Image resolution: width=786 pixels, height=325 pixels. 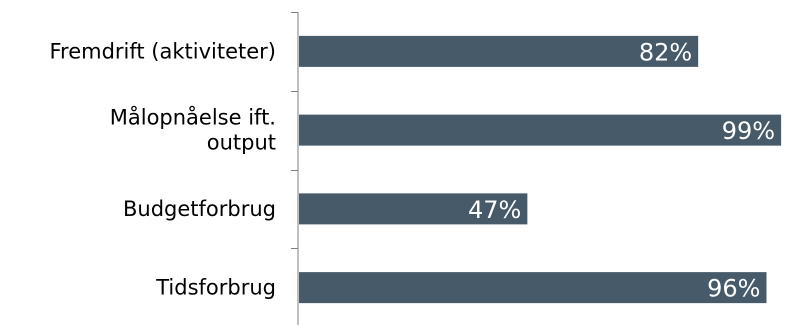 What do you see at coordinates (665, 52) in the screenshot?
I see `bar-value-label: 82%` at bounding box center [665, 52].